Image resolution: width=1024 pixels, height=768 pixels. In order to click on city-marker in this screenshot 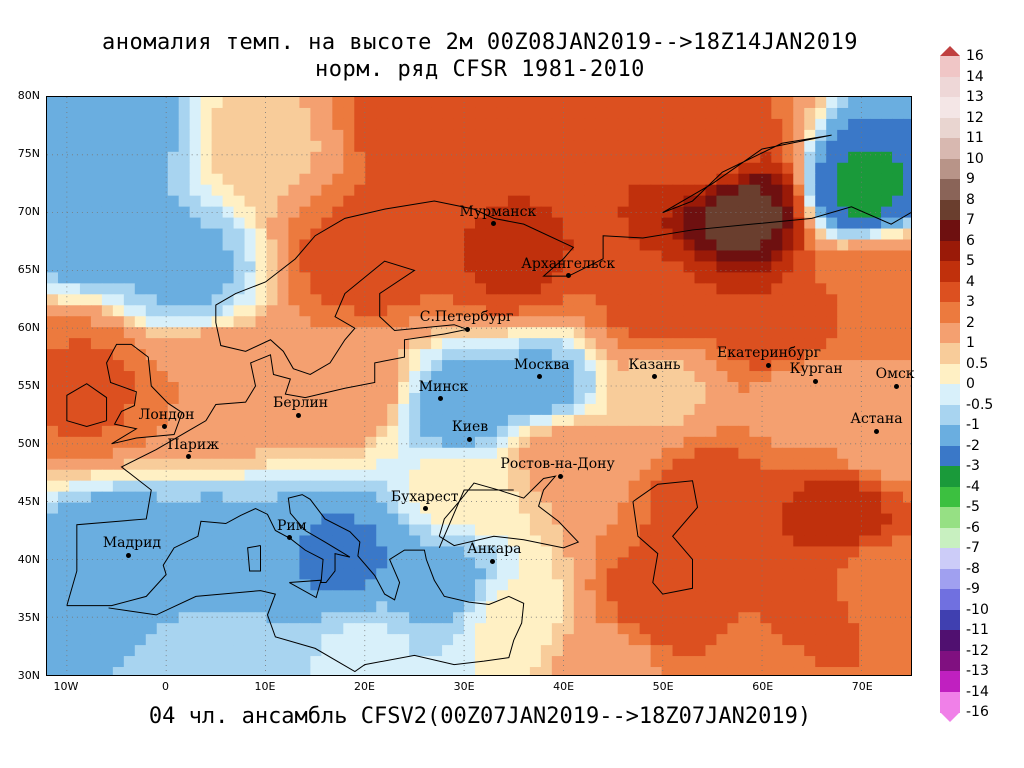, I will do `click(189, 457)`.